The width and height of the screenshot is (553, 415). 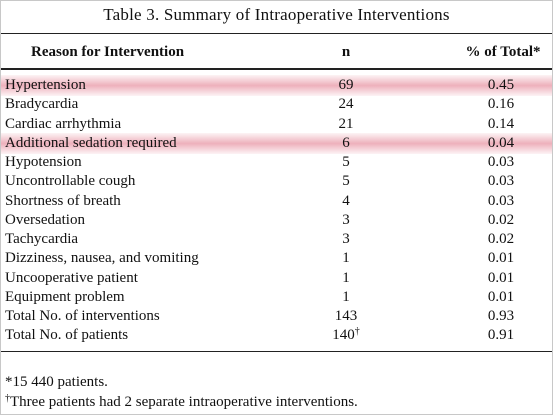 I want to click on count-value: 69, so click(x=346, y=85).